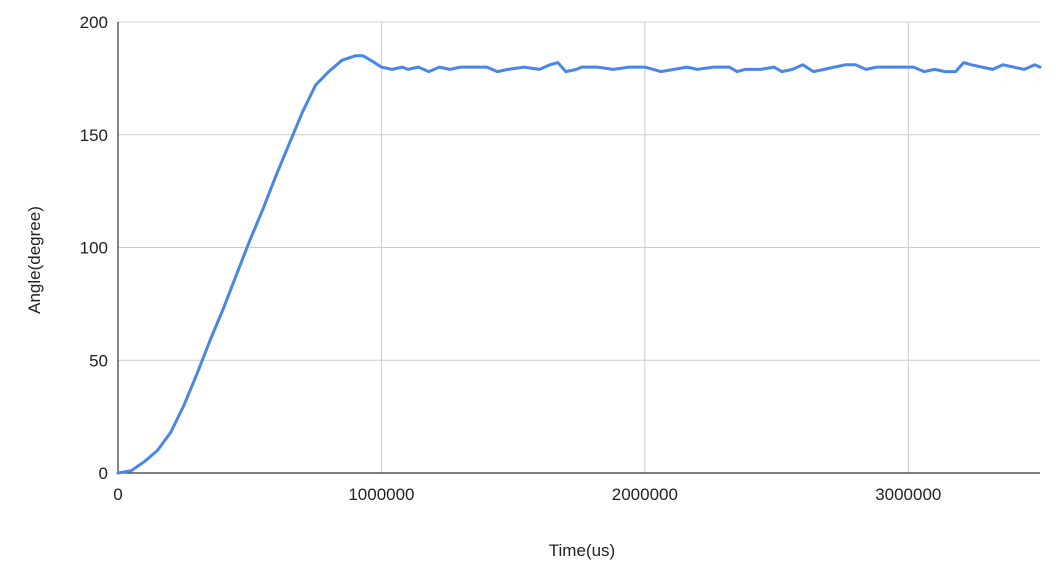 This screenshot has height=574, width=1056. I want to click on x-axis-ticks: 0 1000000 2000000 3000000, so click(527, 494).